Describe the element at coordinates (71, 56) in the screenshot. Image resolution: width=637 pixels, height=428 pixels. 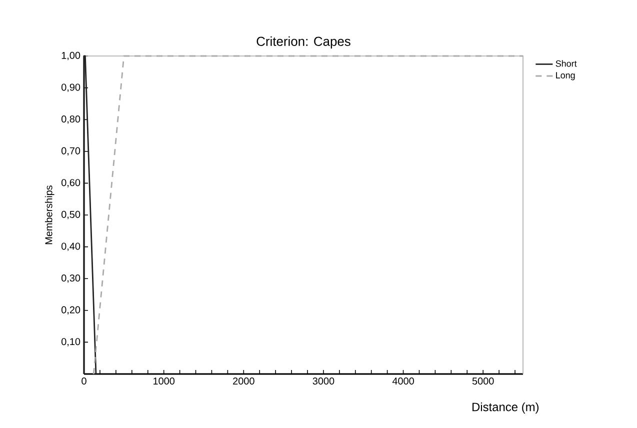
I see `y-tick-label: 1,00` at that location.